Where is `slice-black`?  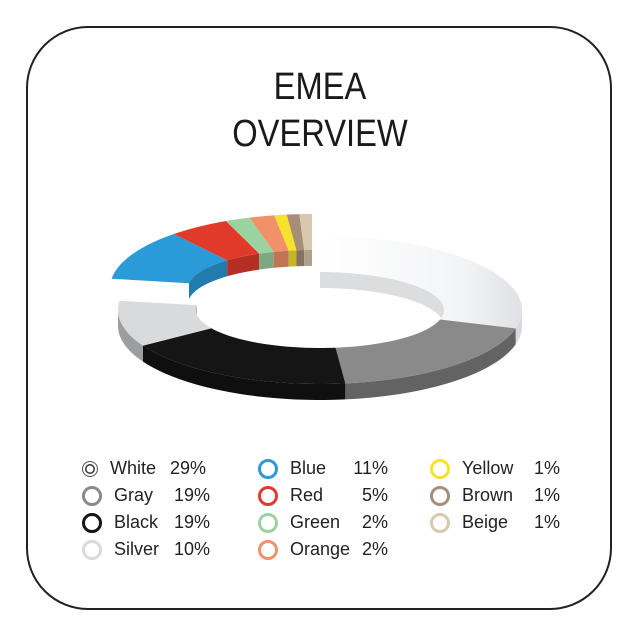 slice-black is located at coordinates (244, 364).